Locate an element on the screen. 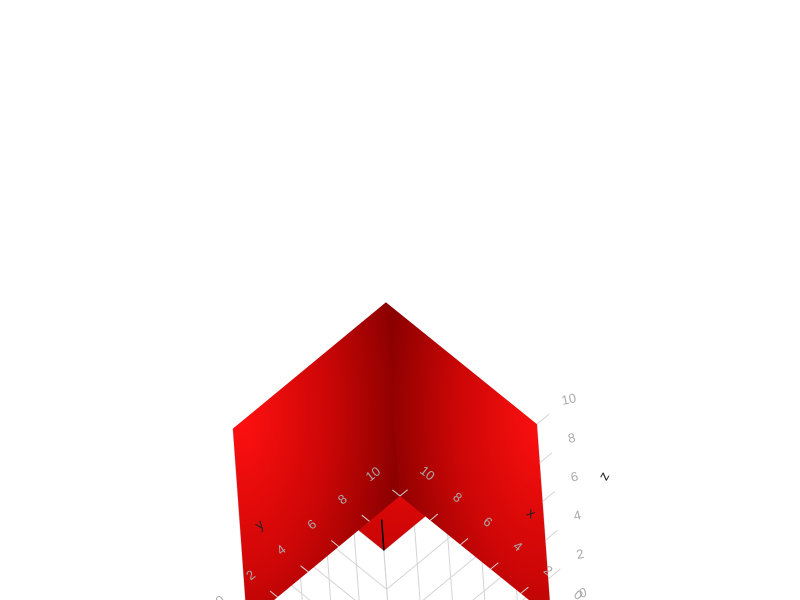  z-tick-label: 0 is located at coordinates (583, 592).